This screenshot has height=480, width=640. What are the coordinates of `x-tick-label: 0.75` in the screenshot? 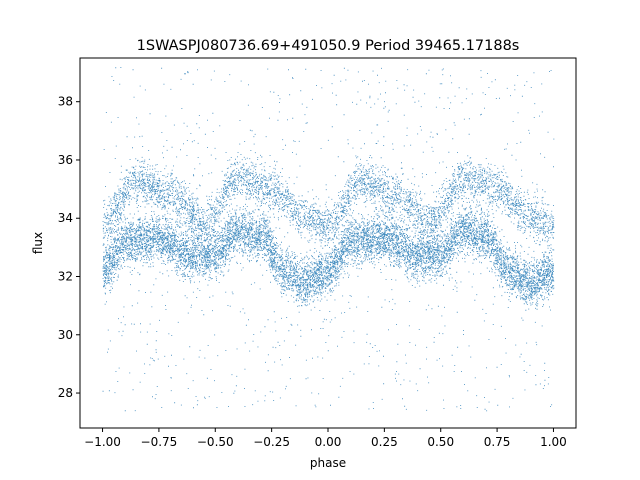 It's located at (497, 442).